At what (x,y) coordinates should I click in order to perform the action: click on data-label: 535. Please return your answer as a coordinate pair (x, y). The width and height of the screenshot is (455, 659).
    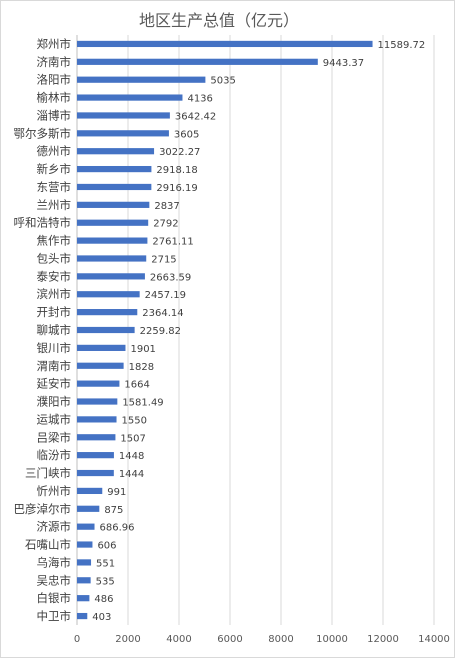
    Looking at the image, I should click on (105, 581).